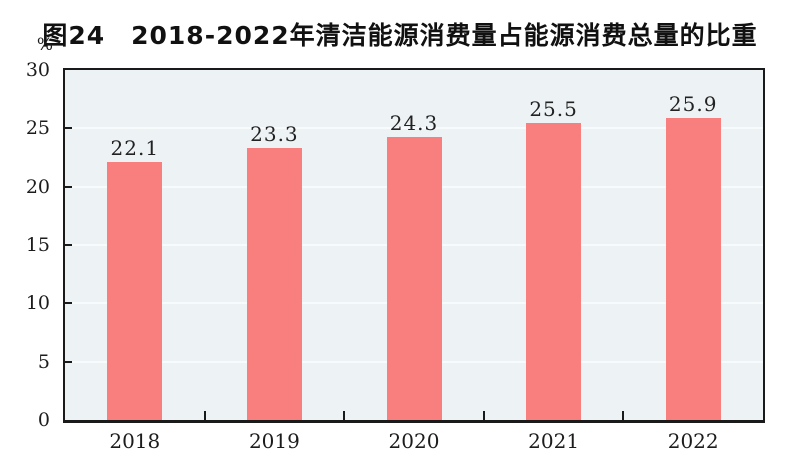 The height and width of the screenshot is (468, 800). I want to click on bar-value-label-2021: 25.5, so click(553, 108).